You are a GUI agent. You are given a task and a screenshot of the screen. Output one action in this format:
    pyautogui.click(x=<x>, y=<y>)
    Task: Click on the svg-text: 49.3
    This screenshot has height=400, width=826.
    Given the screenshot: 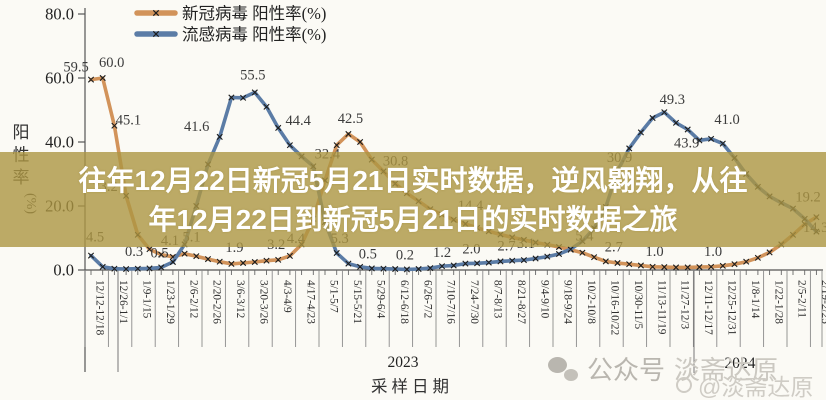 What is the action you would take?
    pyautogui.click(x=672, y=100)
    